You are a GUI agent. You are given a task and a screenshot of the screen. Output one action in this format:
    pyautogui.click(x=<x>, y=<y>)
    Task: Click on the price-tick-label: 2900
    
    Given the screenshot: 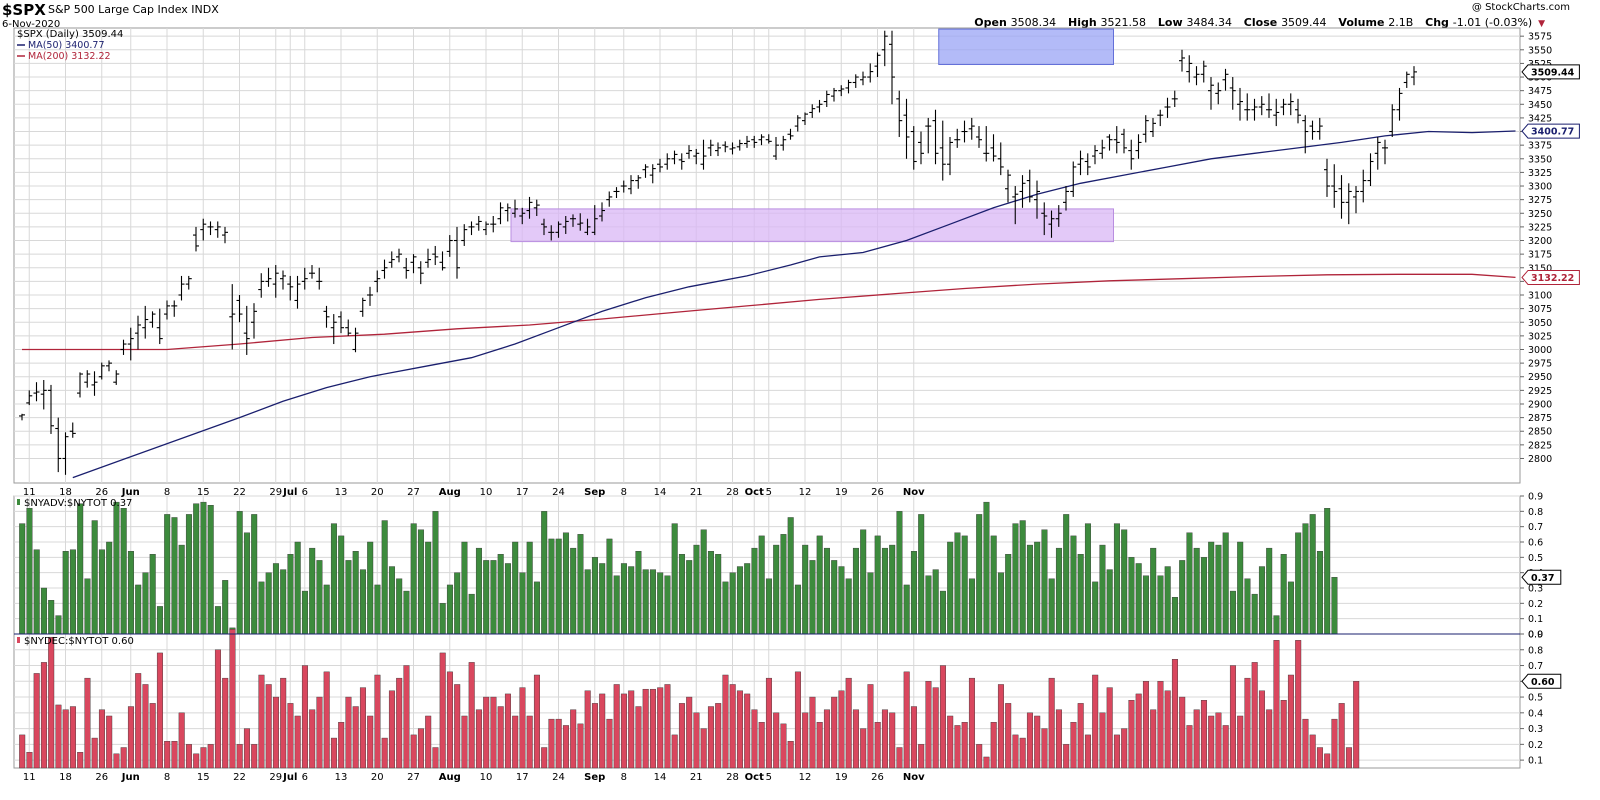 What is the action you would take?
    pyautogui.click(x=1540, y=404)
    